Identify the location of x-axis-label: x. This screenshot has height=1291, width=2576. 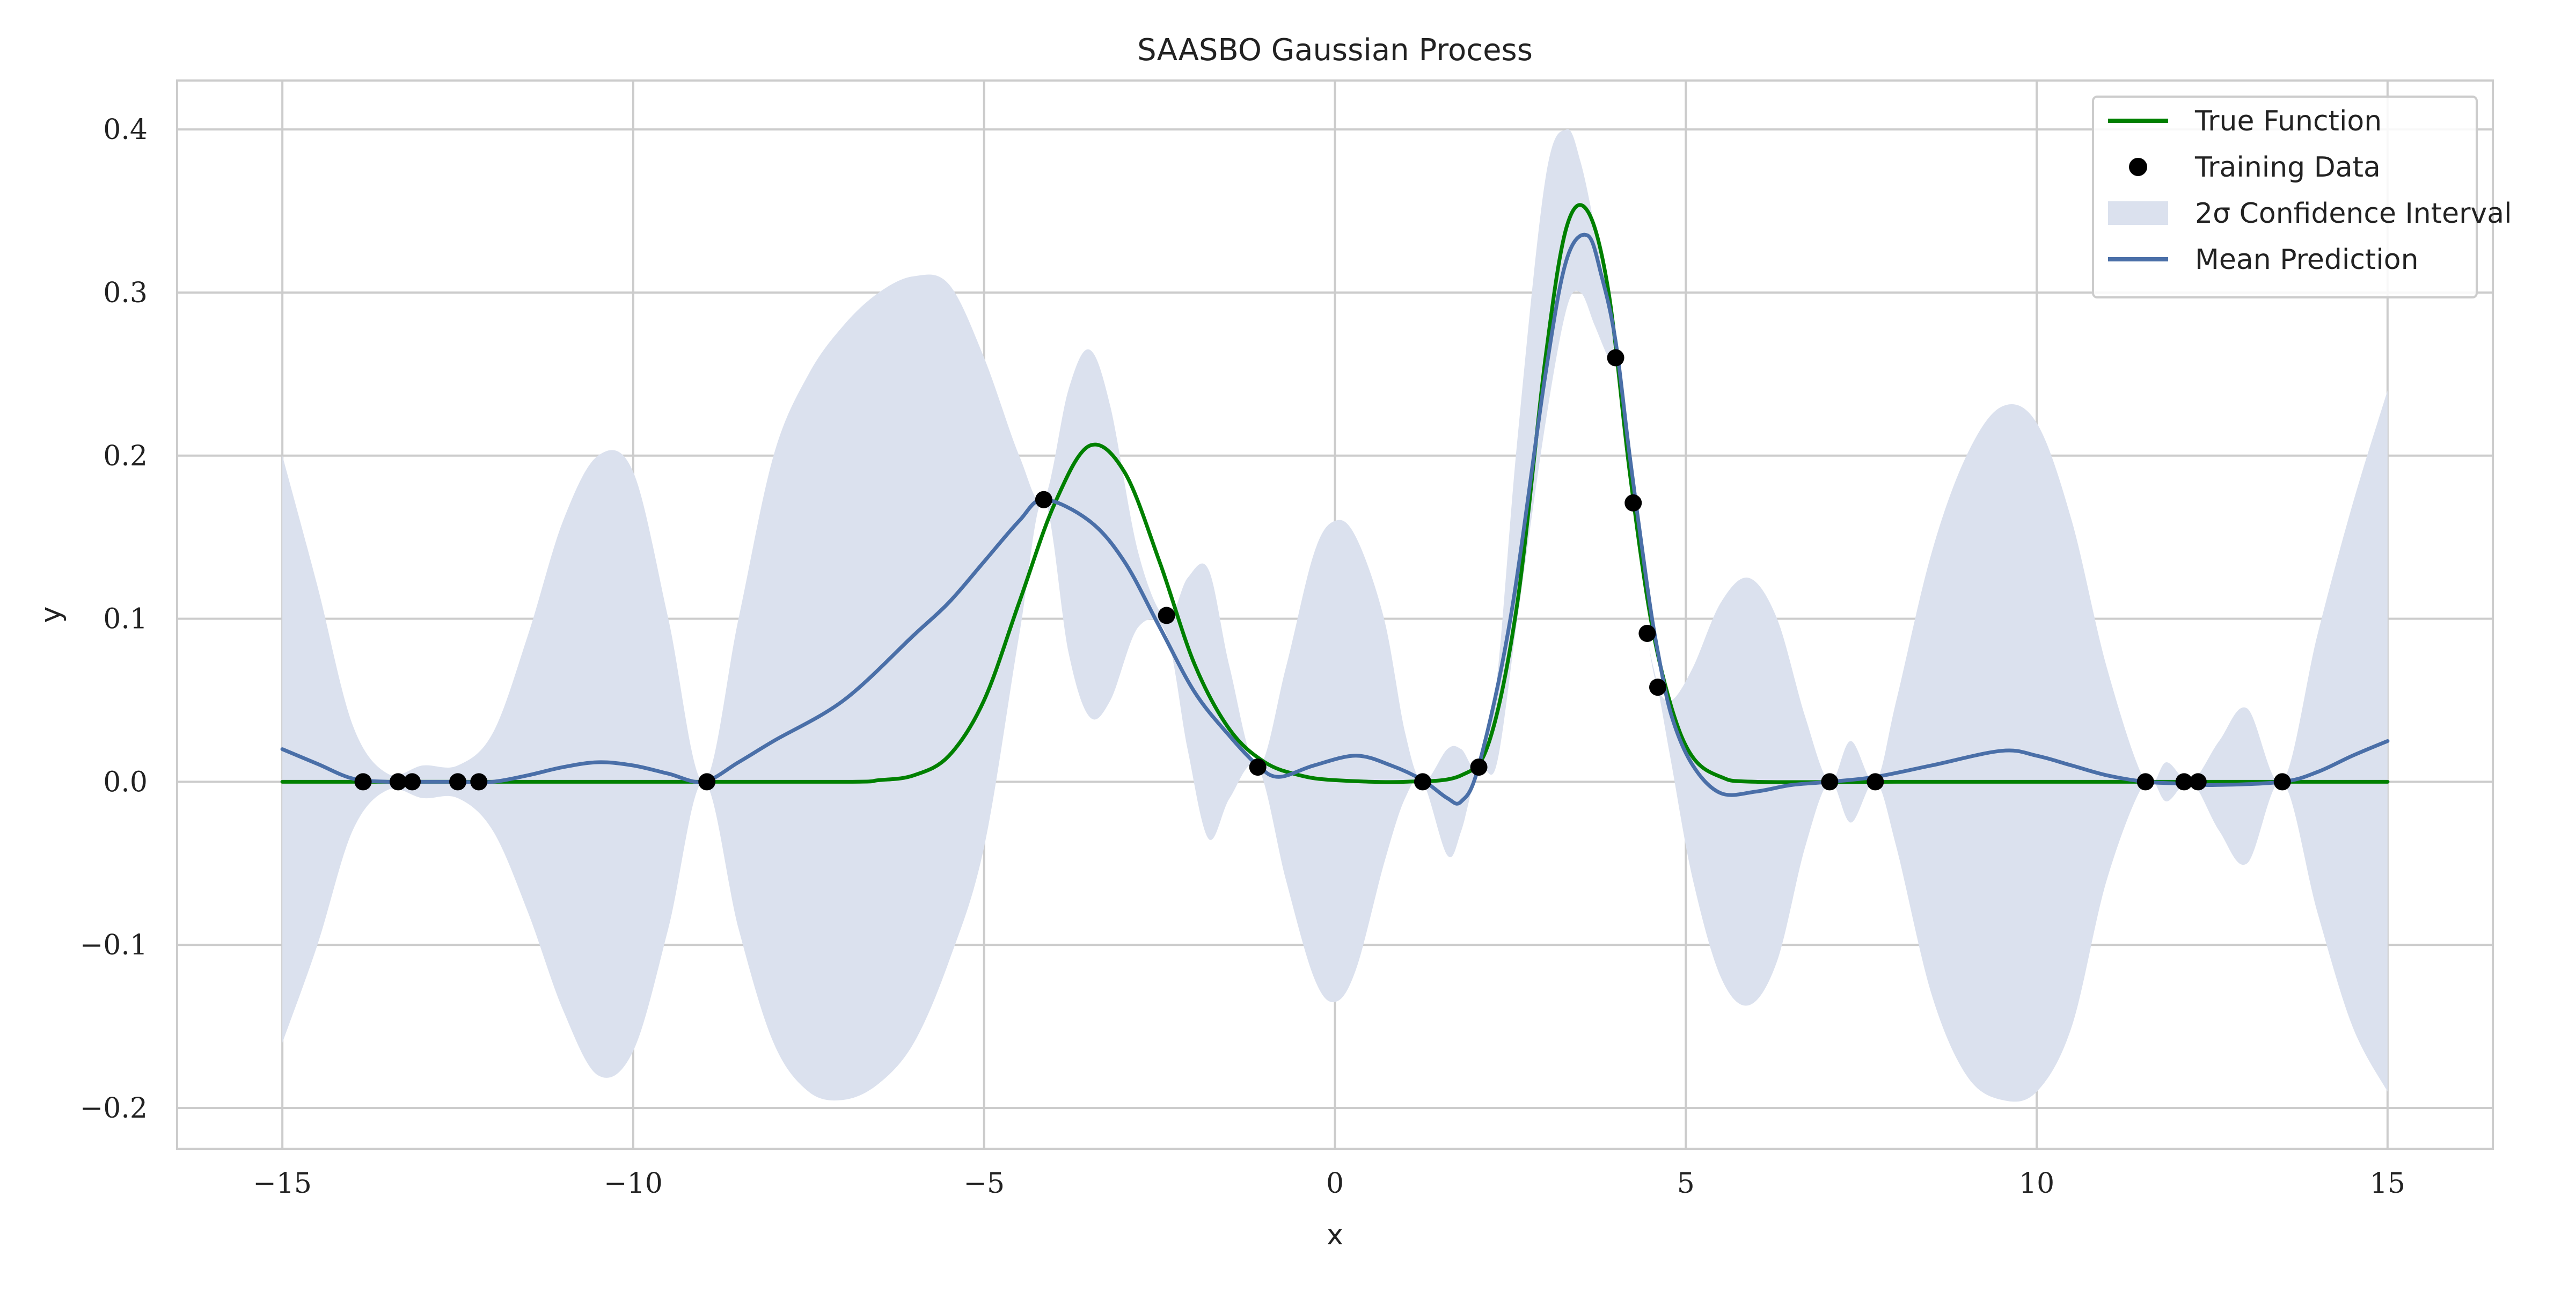
(1335, 1235).